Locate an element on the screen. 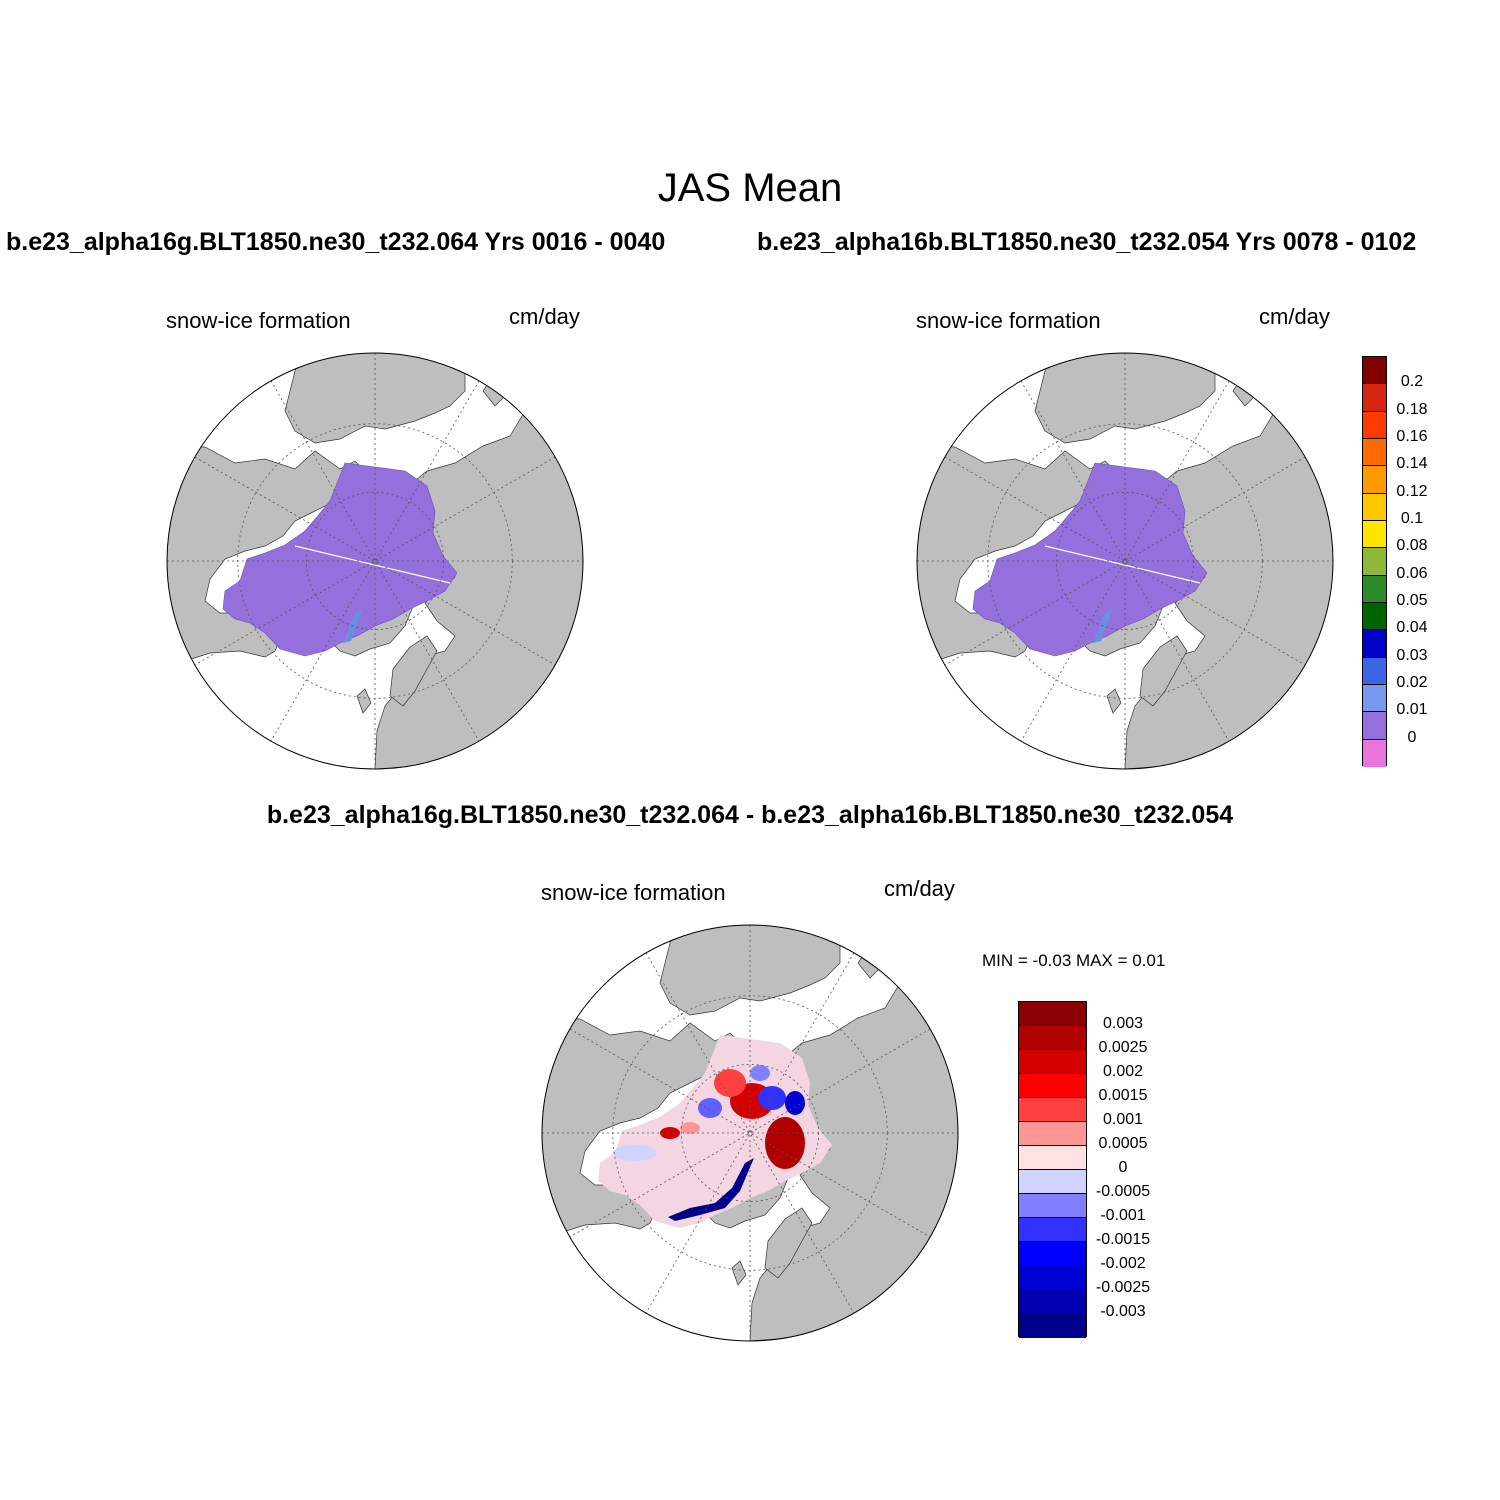 The image size is (1500, 1500). colorbar-tick-label: 0.0025 is located at coordinates (1123, 1047).